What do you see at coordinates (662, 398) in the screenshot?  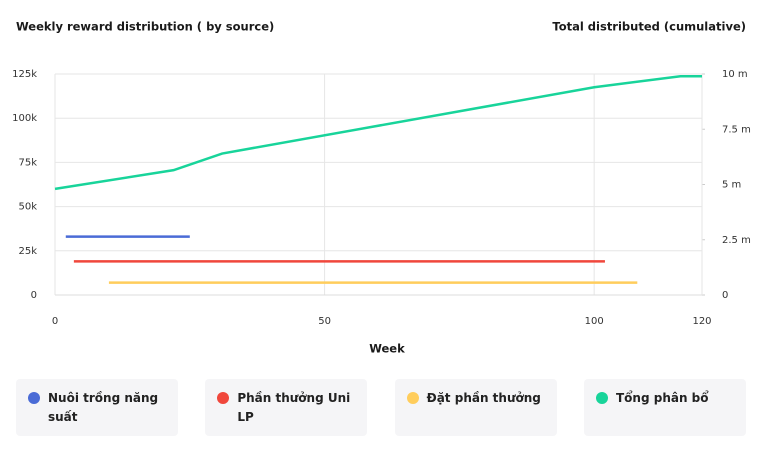 I see `legend-label: Tổng phân bổ` at bounding box center [662, 398].